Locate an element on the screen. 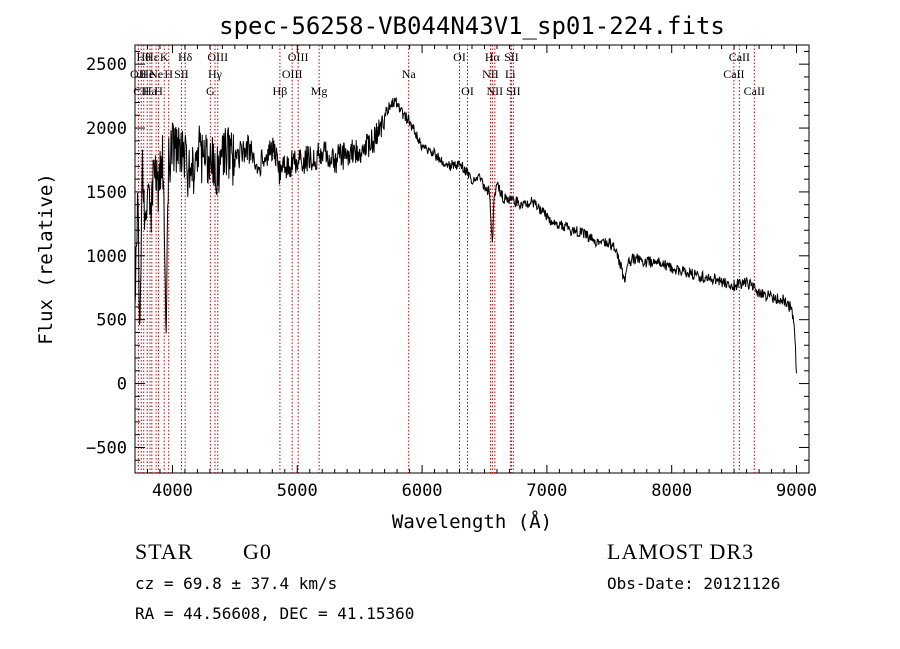 This screenshot has height=649, width=900. y-tick-label: 500 is located at coordinates (111, 321).